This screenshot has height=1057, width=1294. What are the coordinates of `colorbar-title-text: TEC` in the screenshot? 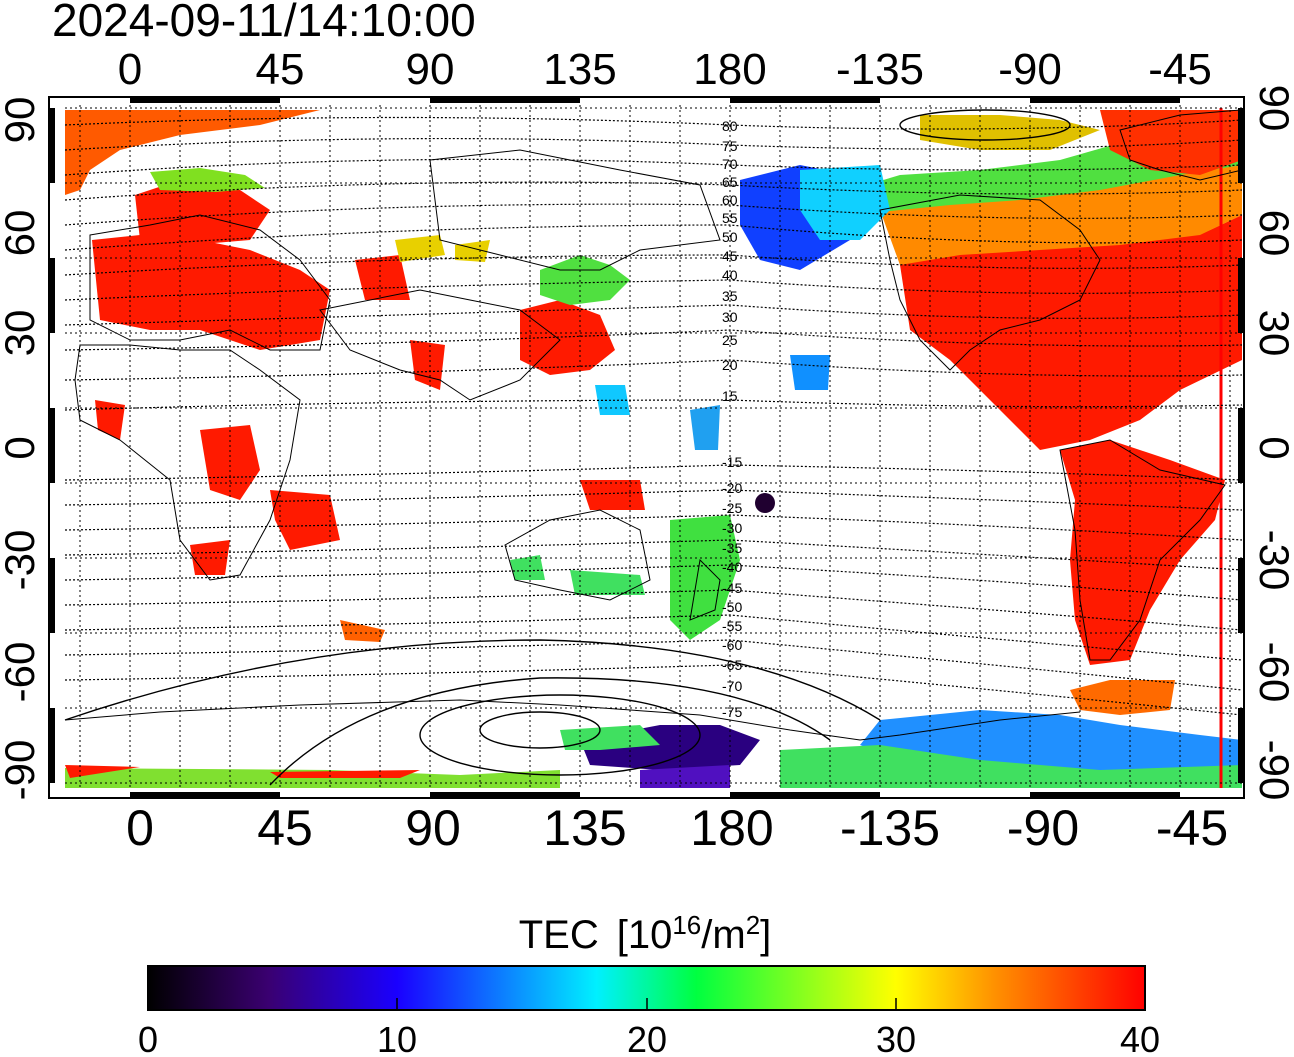 It's located at (559, 935).